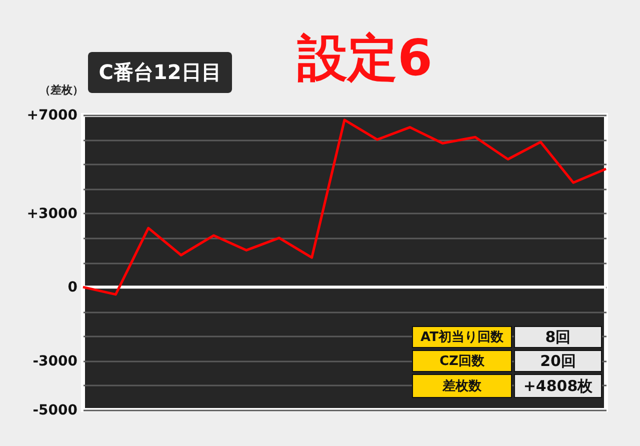 This screenshot has height=446, width=640. Describe the element at coordinates (463, 361) in the screenshot. I see `annotation: CZ回数` at that location.